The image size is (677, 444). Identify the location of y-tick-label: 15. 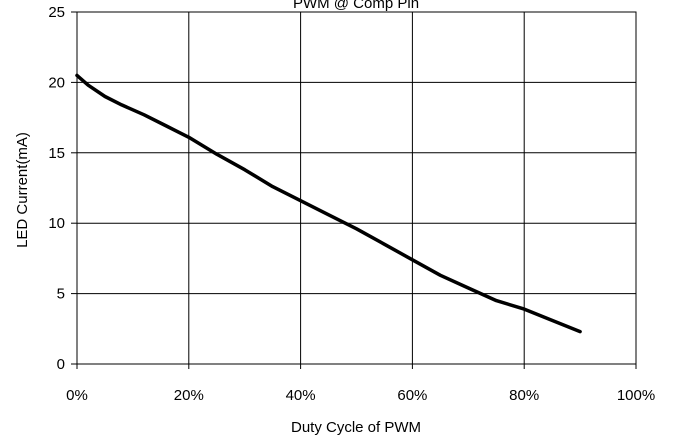
(56, 153).